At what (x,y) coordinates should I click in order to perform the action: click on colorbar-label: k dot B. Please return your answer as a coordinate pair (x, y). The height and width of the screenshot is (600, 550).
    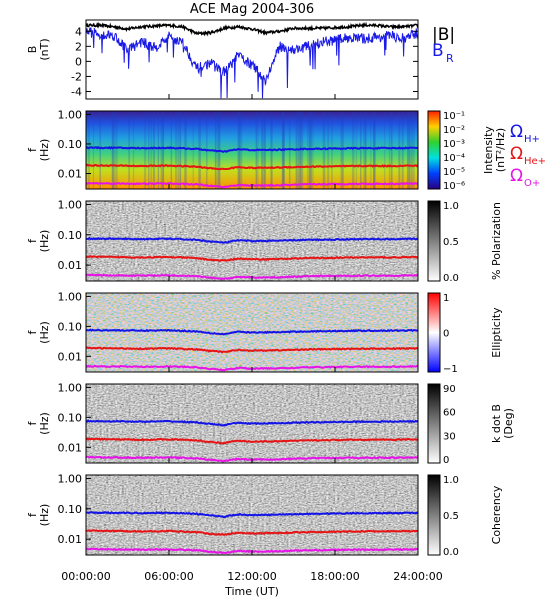
    Looking at the image, I should click on (496, 423).